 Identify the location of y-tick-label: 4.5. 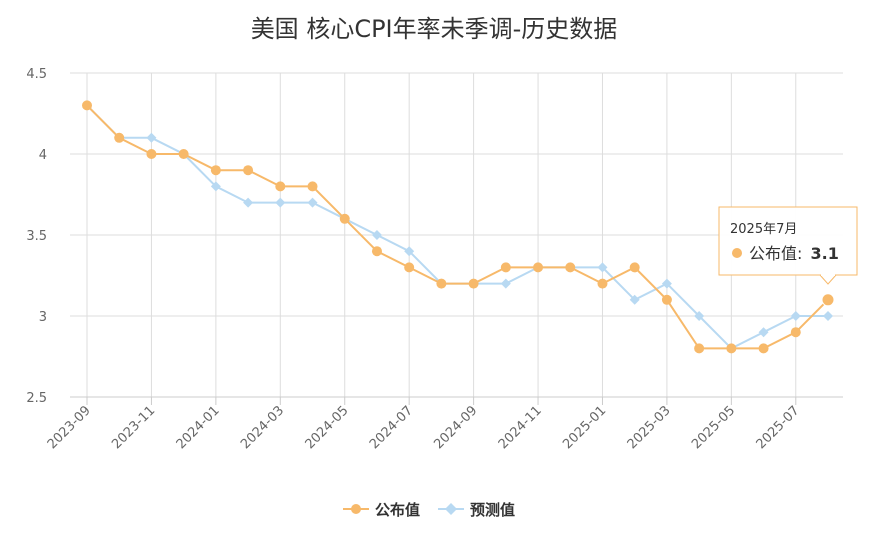
(36, 74).